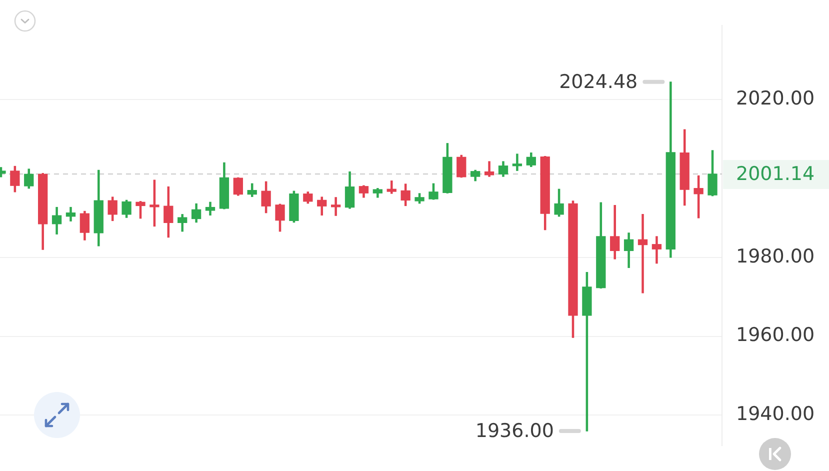  Describe the element at coordinates (775, 256) in the screenshot. I see `y-tick-label: 1980.00` at that location.